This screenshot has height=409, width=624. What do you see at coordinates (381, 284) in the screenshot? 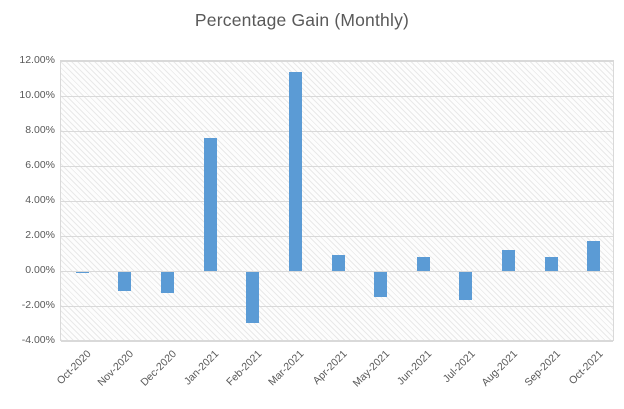
I see `bar-may-2021` at bounding box center [381, 284].